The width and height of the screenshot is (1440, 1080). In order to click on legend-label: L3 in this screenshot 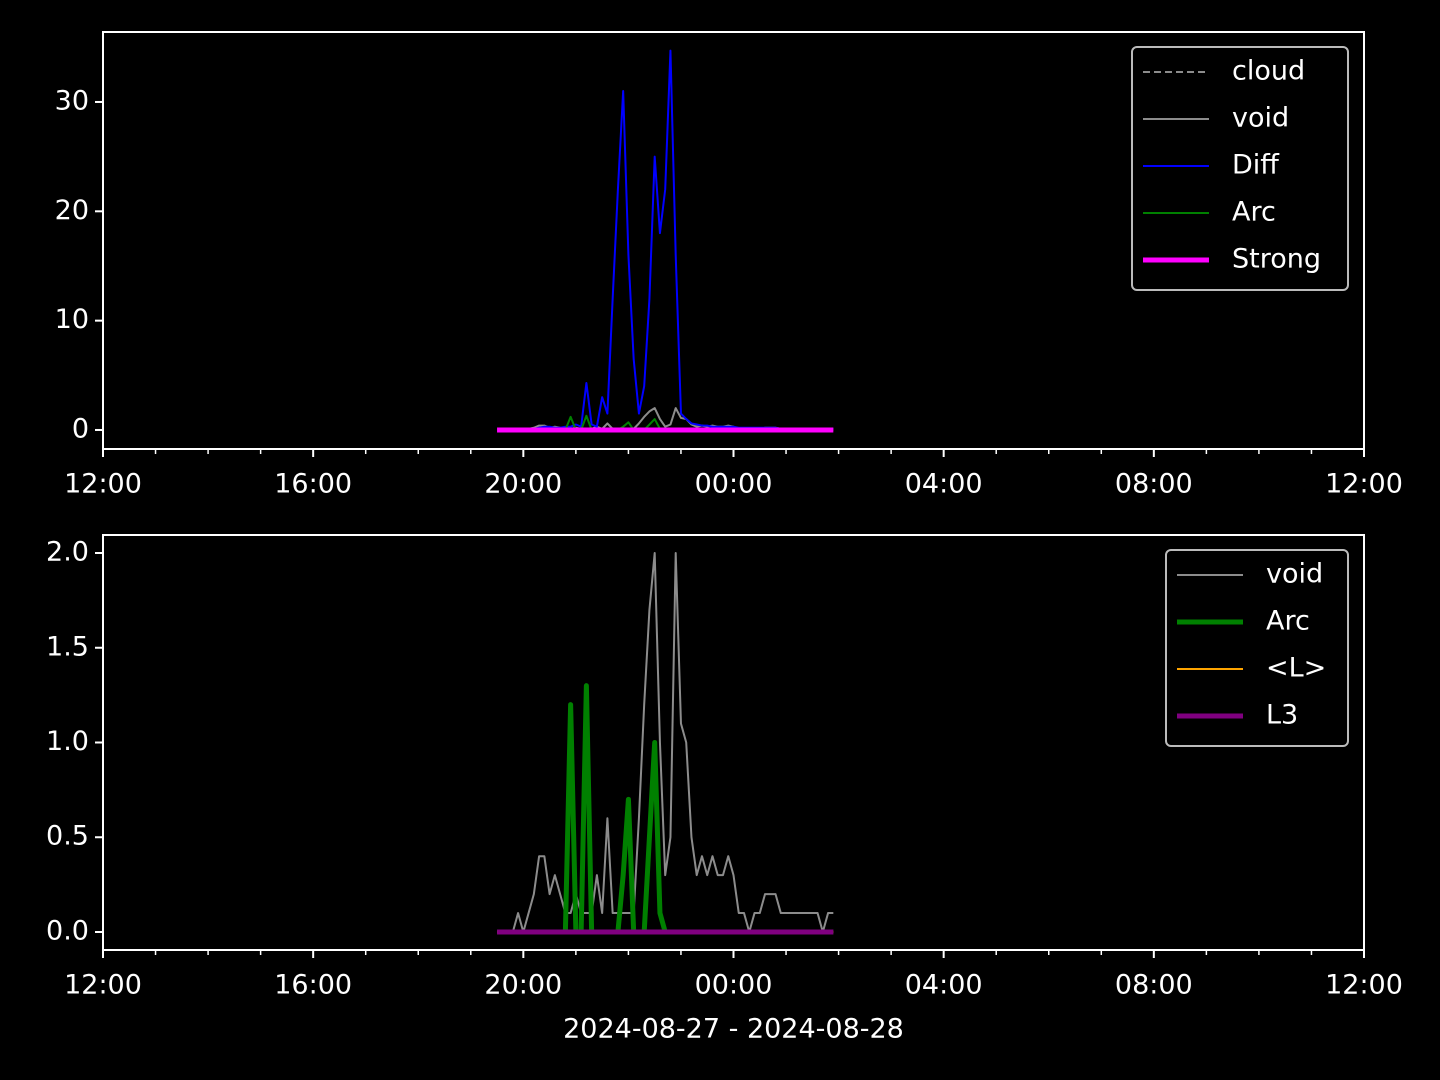, I will do `click(1282, 715)`.